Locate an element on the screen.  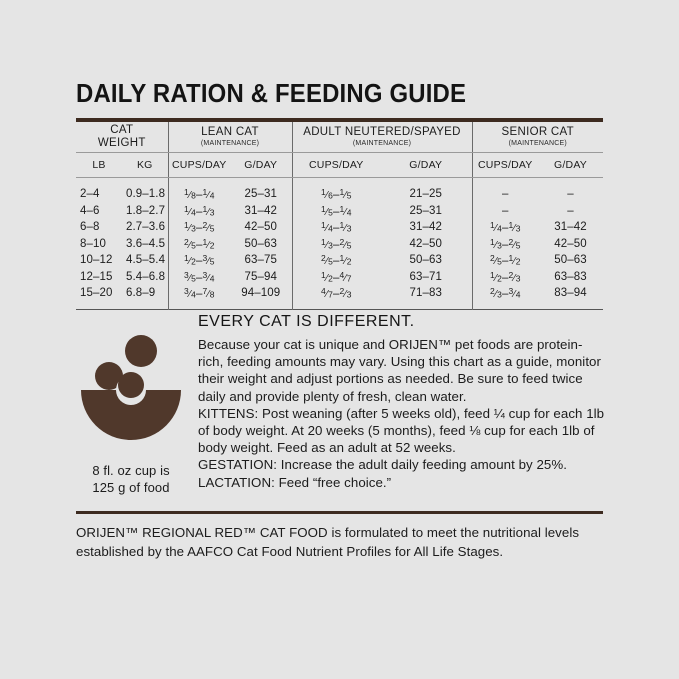
bowl-illustration-block: 8 fl. oz cup is 125 g of food is located at coordinates (131, 415).